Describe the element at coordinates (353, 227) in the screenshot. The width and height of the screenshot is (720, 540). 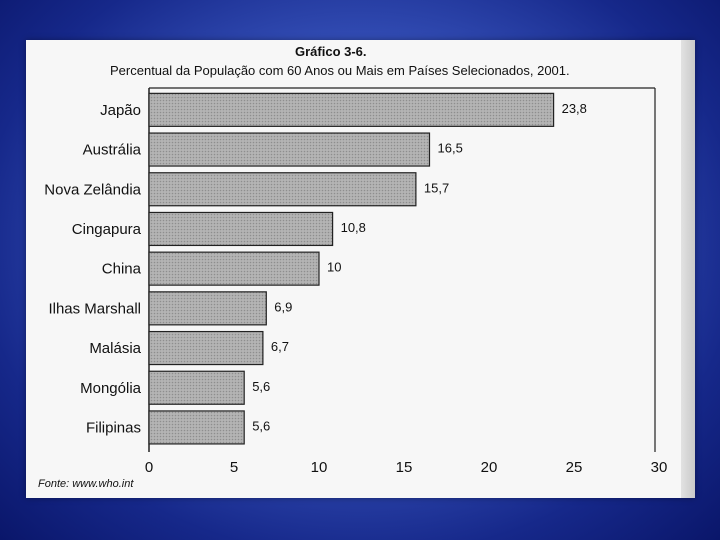
I see `value-label: 10,8` at that location.